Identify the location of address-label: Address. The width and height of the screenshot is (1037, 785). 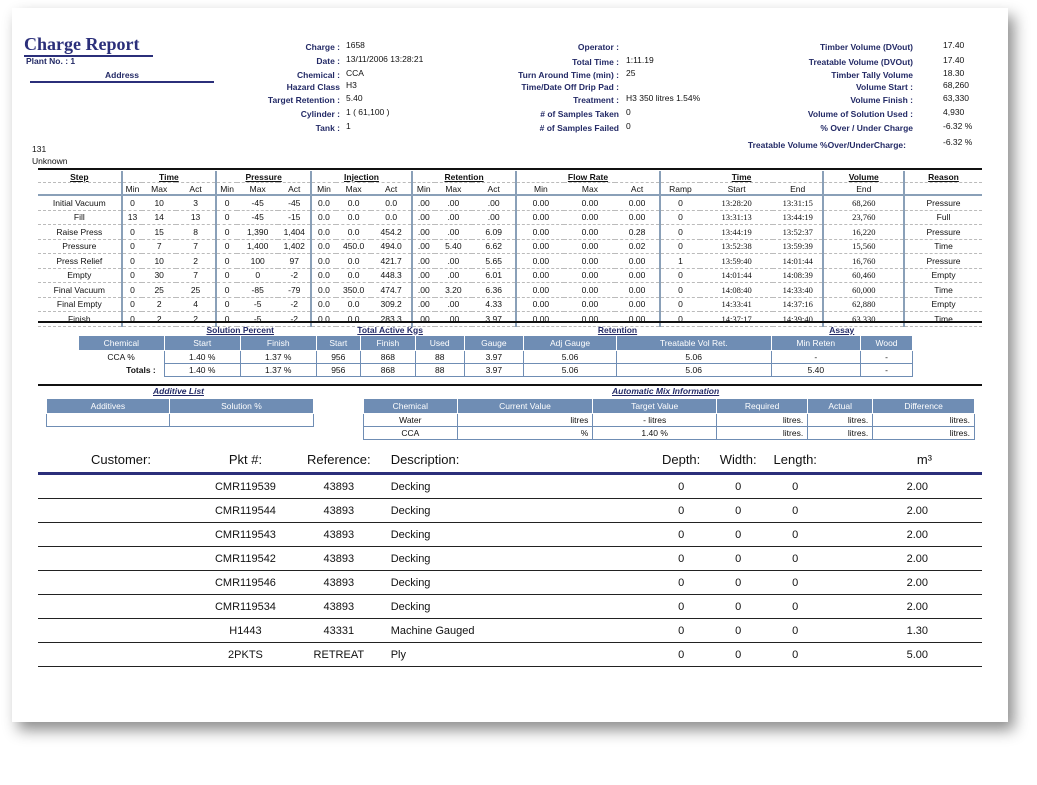
(122, 76).